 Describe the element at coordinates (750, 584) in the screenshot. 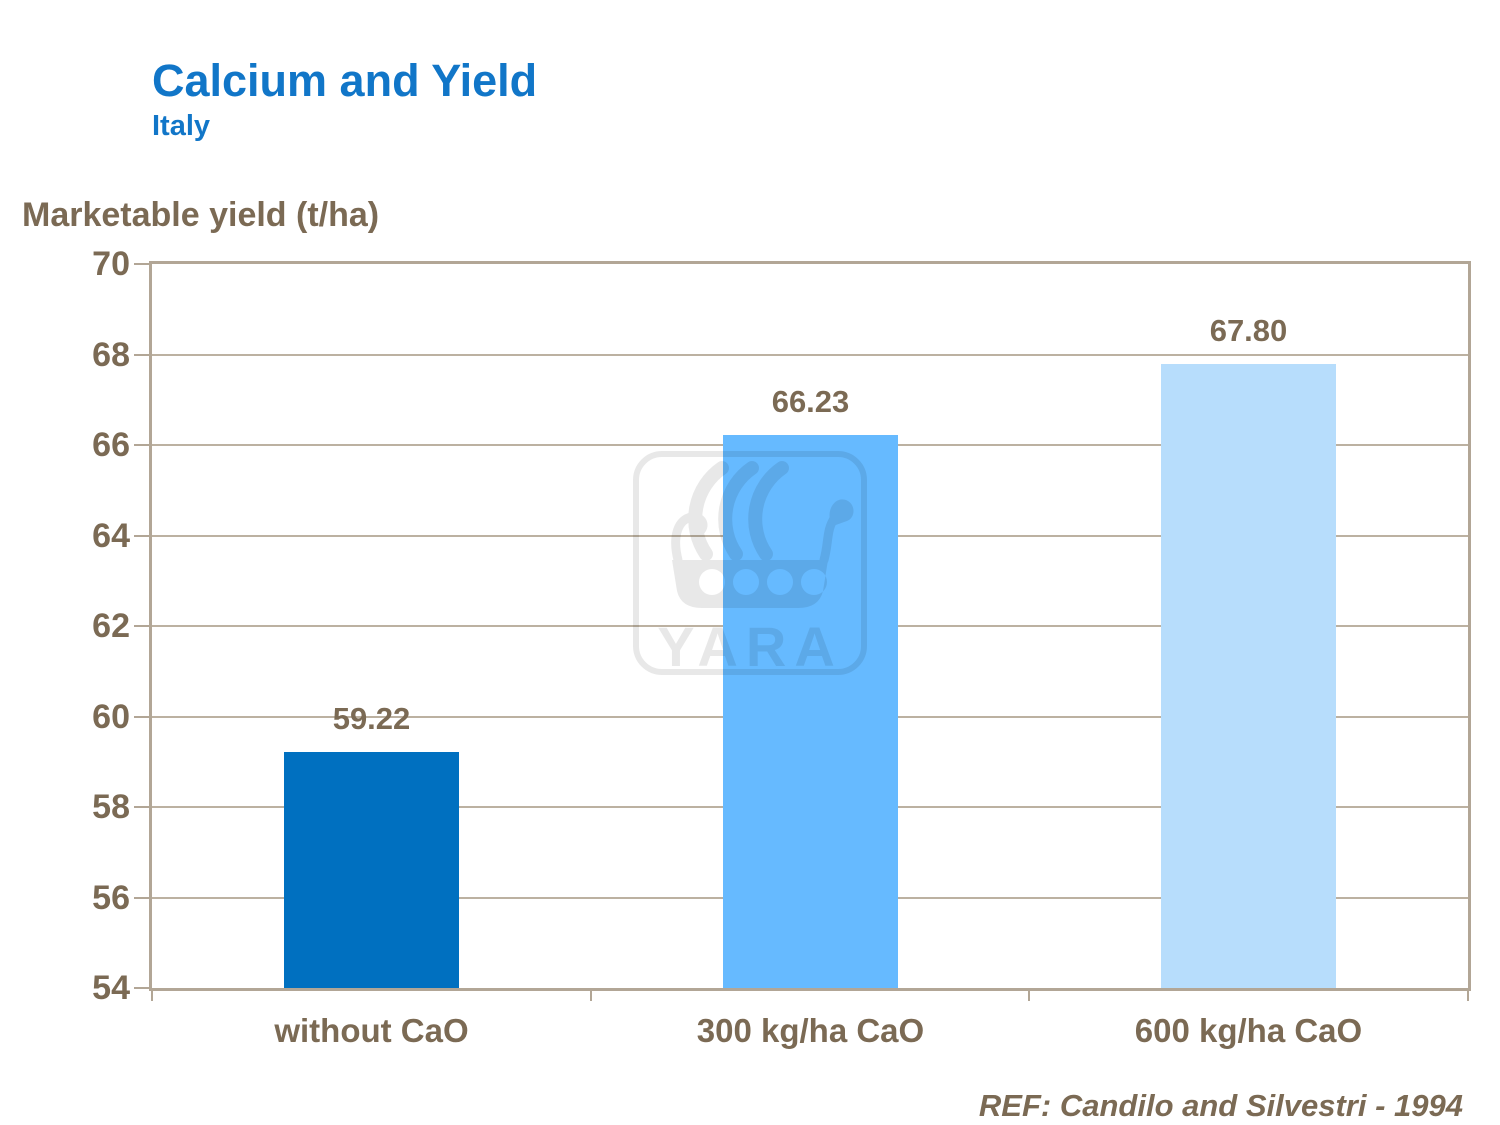

I see `ship-hull-icon` at that location.